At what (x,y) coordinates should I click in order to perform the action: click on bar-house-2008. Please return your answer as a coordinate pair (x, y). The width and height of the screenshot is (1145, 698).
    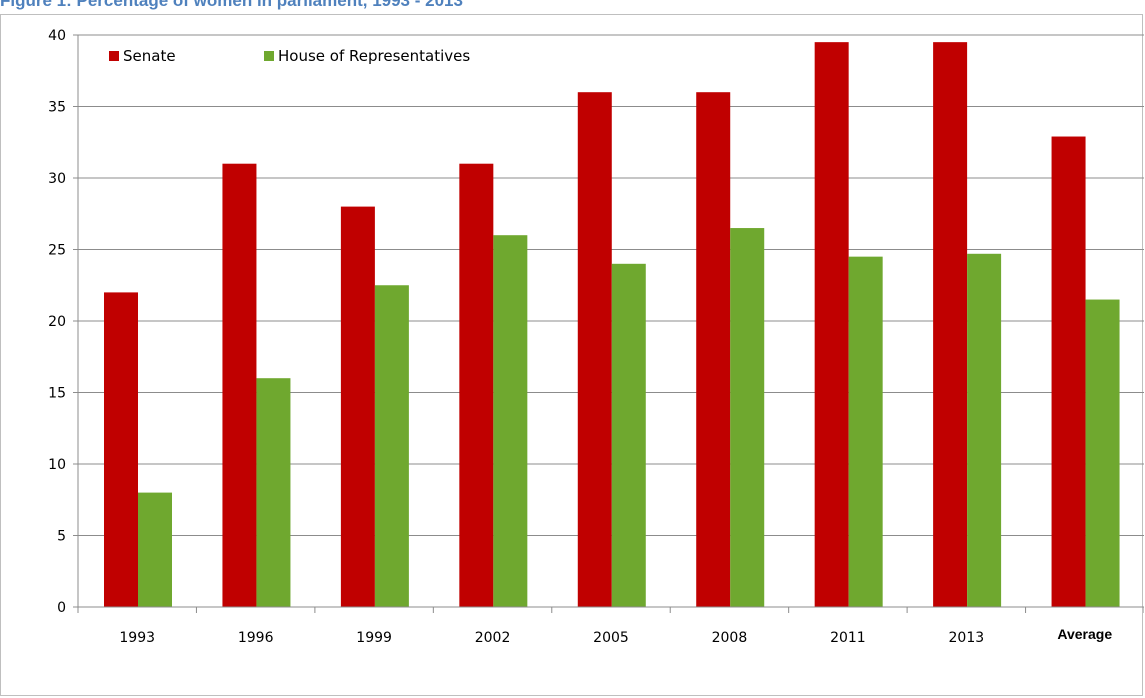
    Looking at the image, I should click on (747, 418).